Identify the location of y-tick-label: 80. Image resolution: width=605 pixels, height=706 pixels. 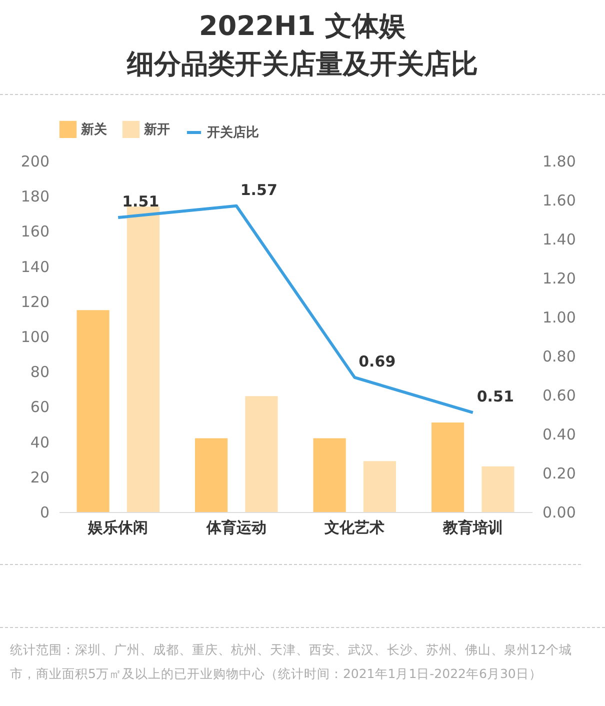
(40, 372).